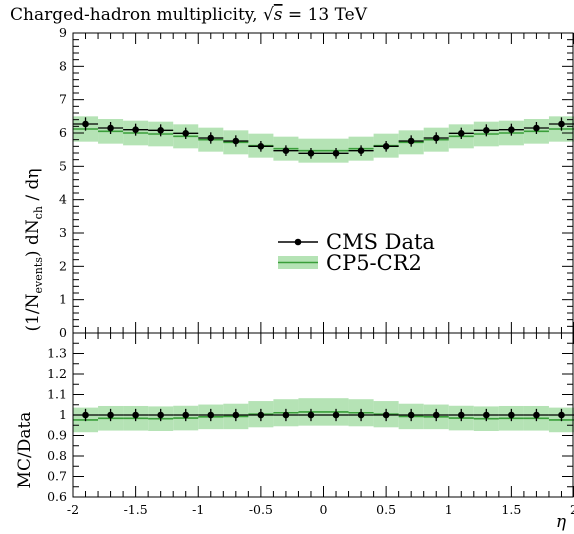 This screenshot has height=534, width=574. Describe the element at coordinates (57, 496) in the screenshot. I see `ratio-y-tick-label: 0.6` at that location.